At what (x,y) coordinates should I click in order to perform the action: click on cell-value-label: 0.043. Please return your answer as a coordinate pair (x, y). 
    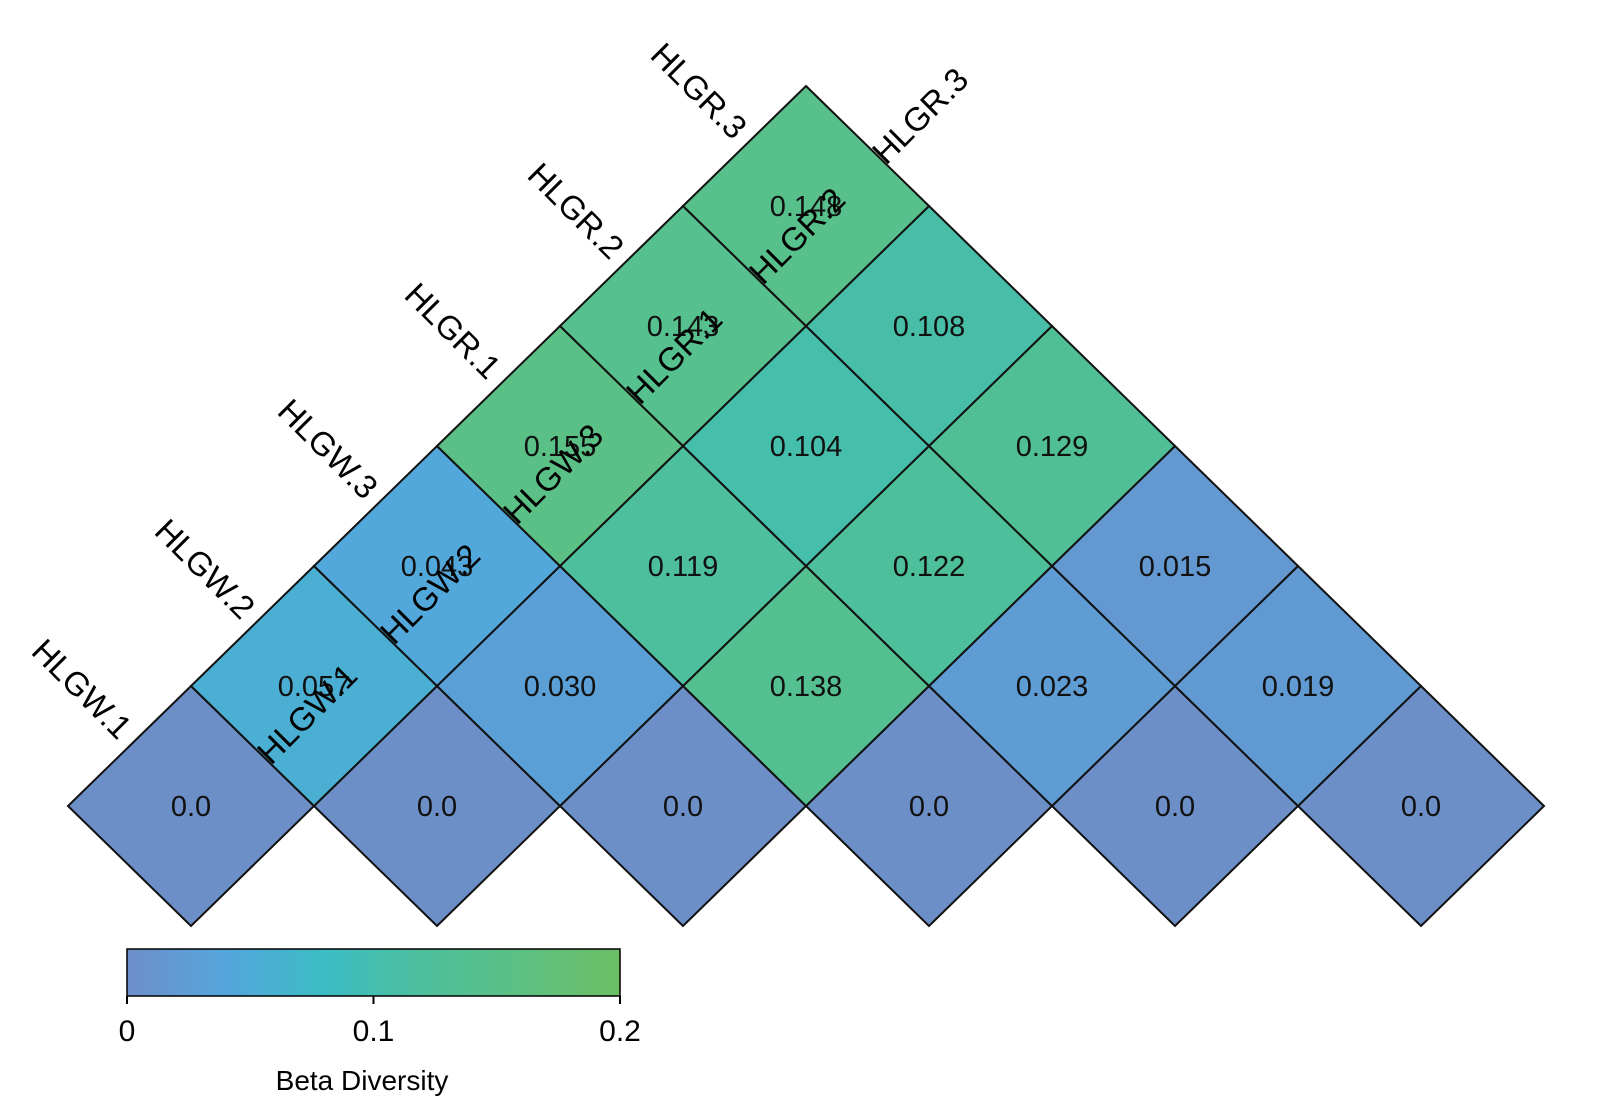
    Looking at the image, I should click on (437, 567).